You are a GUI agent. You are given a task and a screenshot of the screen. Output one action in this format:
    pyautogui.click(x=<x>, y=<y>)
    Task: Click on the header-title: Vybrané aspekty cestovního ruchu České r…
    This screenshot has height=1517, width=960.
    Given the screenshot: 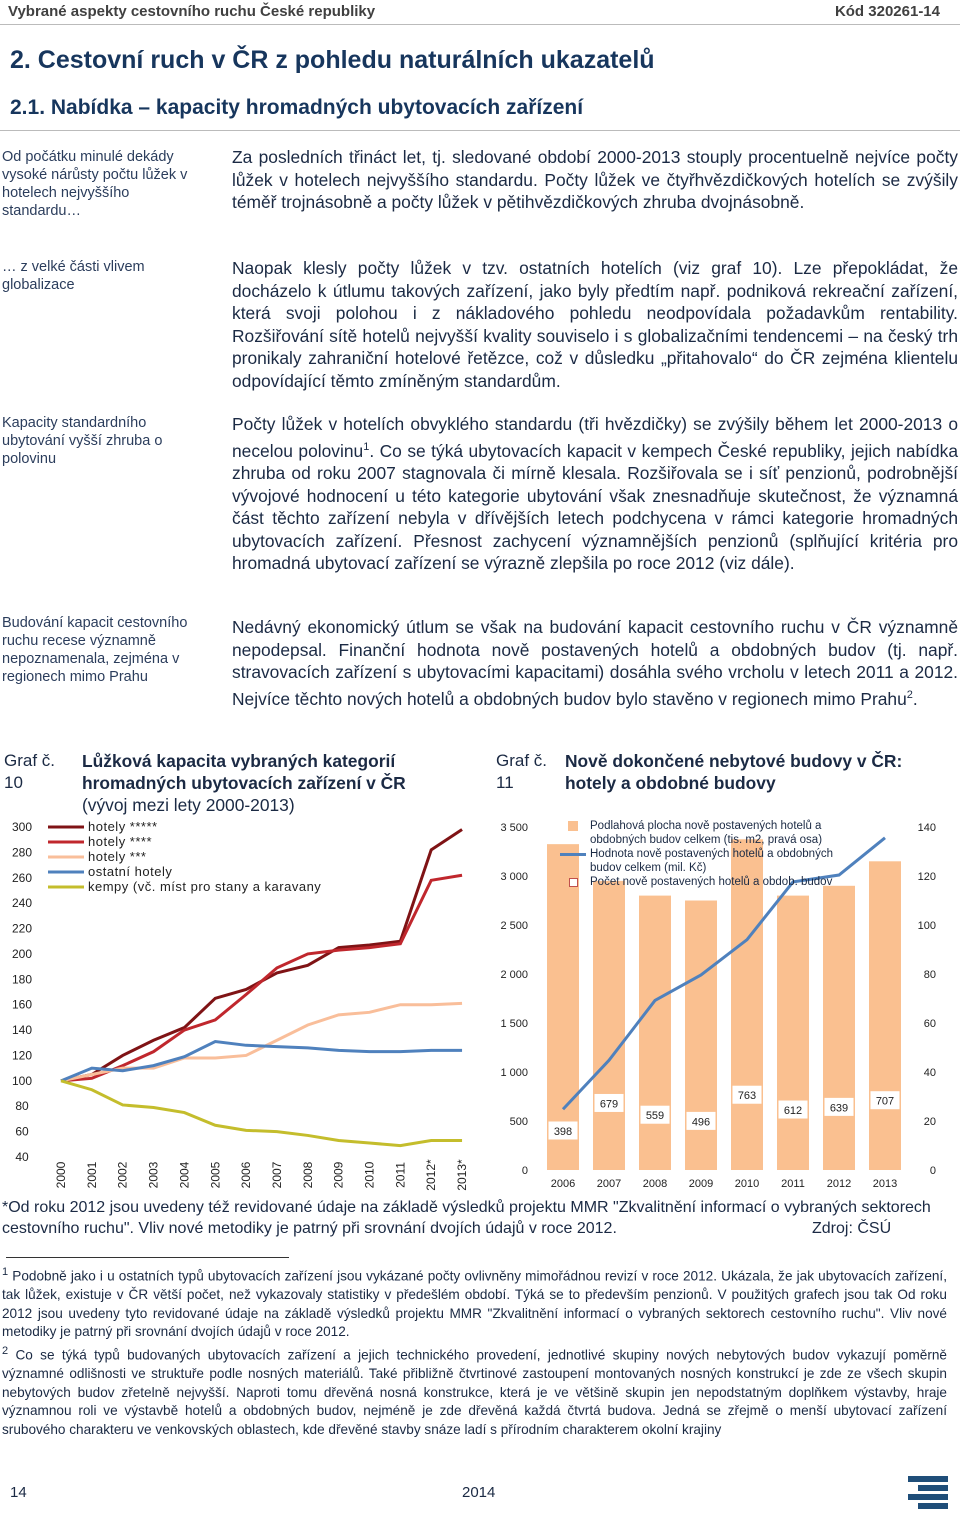 What is the action you would take?
    pyautogui.click(x=192, y=11)
    